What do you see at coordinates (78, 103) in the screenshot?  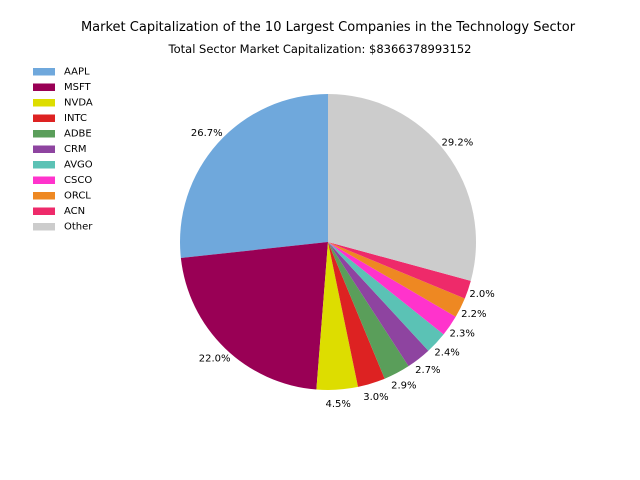 I see `legend-label-nvda: NVDA` at bounding box center [78, 103].